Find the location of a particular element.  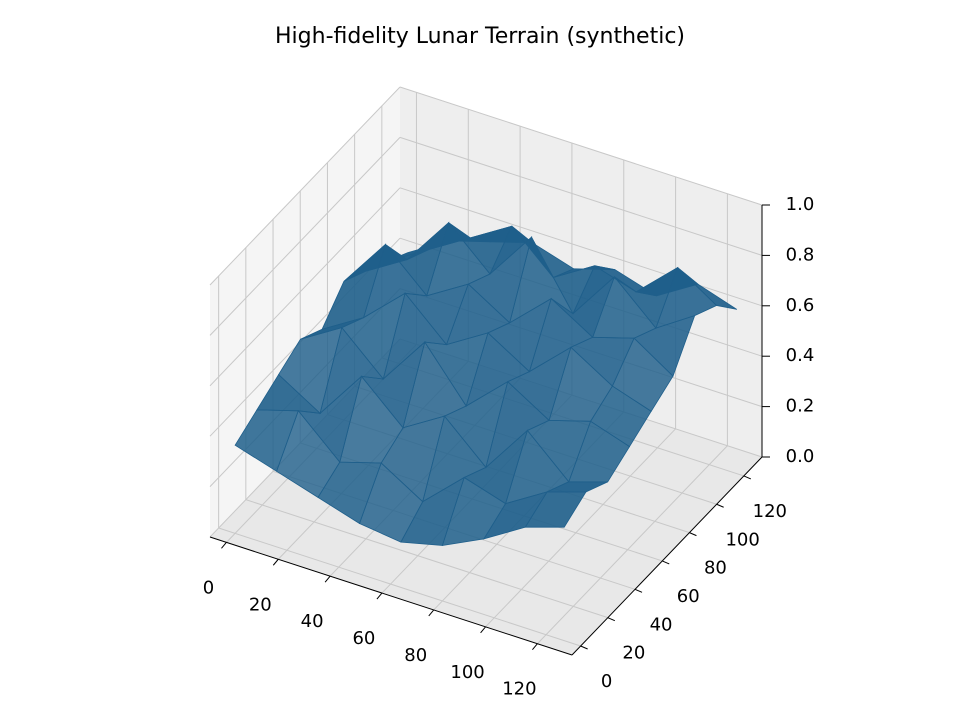

y-tick-label: 100 is located at coordinates (742, 539).